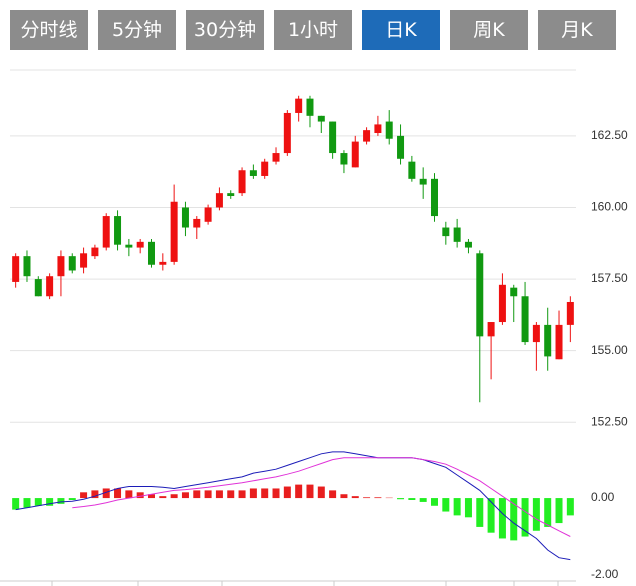  I want to click on tab: 5分钟, so click(137, 30).